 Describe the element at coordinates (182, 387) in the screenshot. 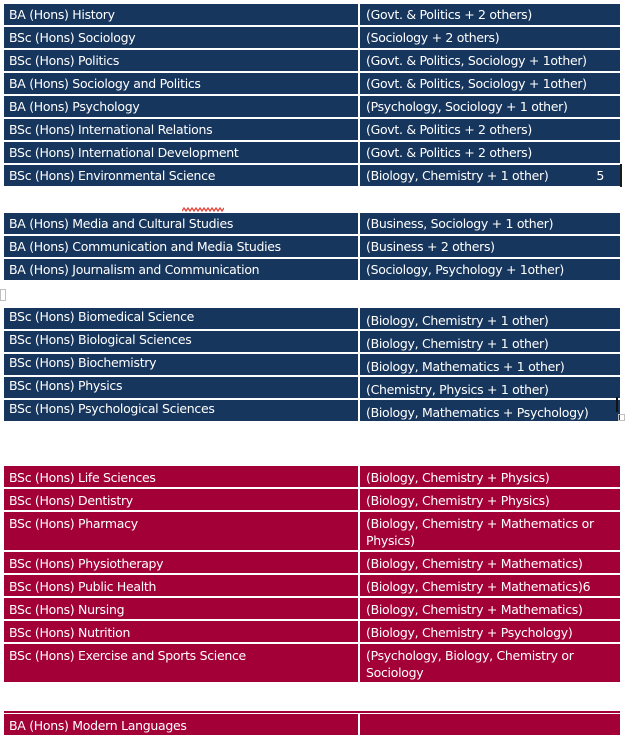

I see `course-cell: BSc (Hons) Physics` at that location.